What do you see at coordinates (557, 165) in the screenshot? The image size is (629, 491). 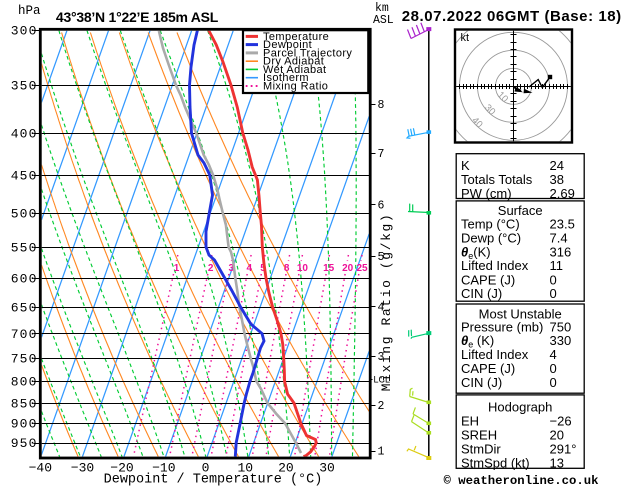 I see `svg-text: 24` at bounding box center [557, 165].